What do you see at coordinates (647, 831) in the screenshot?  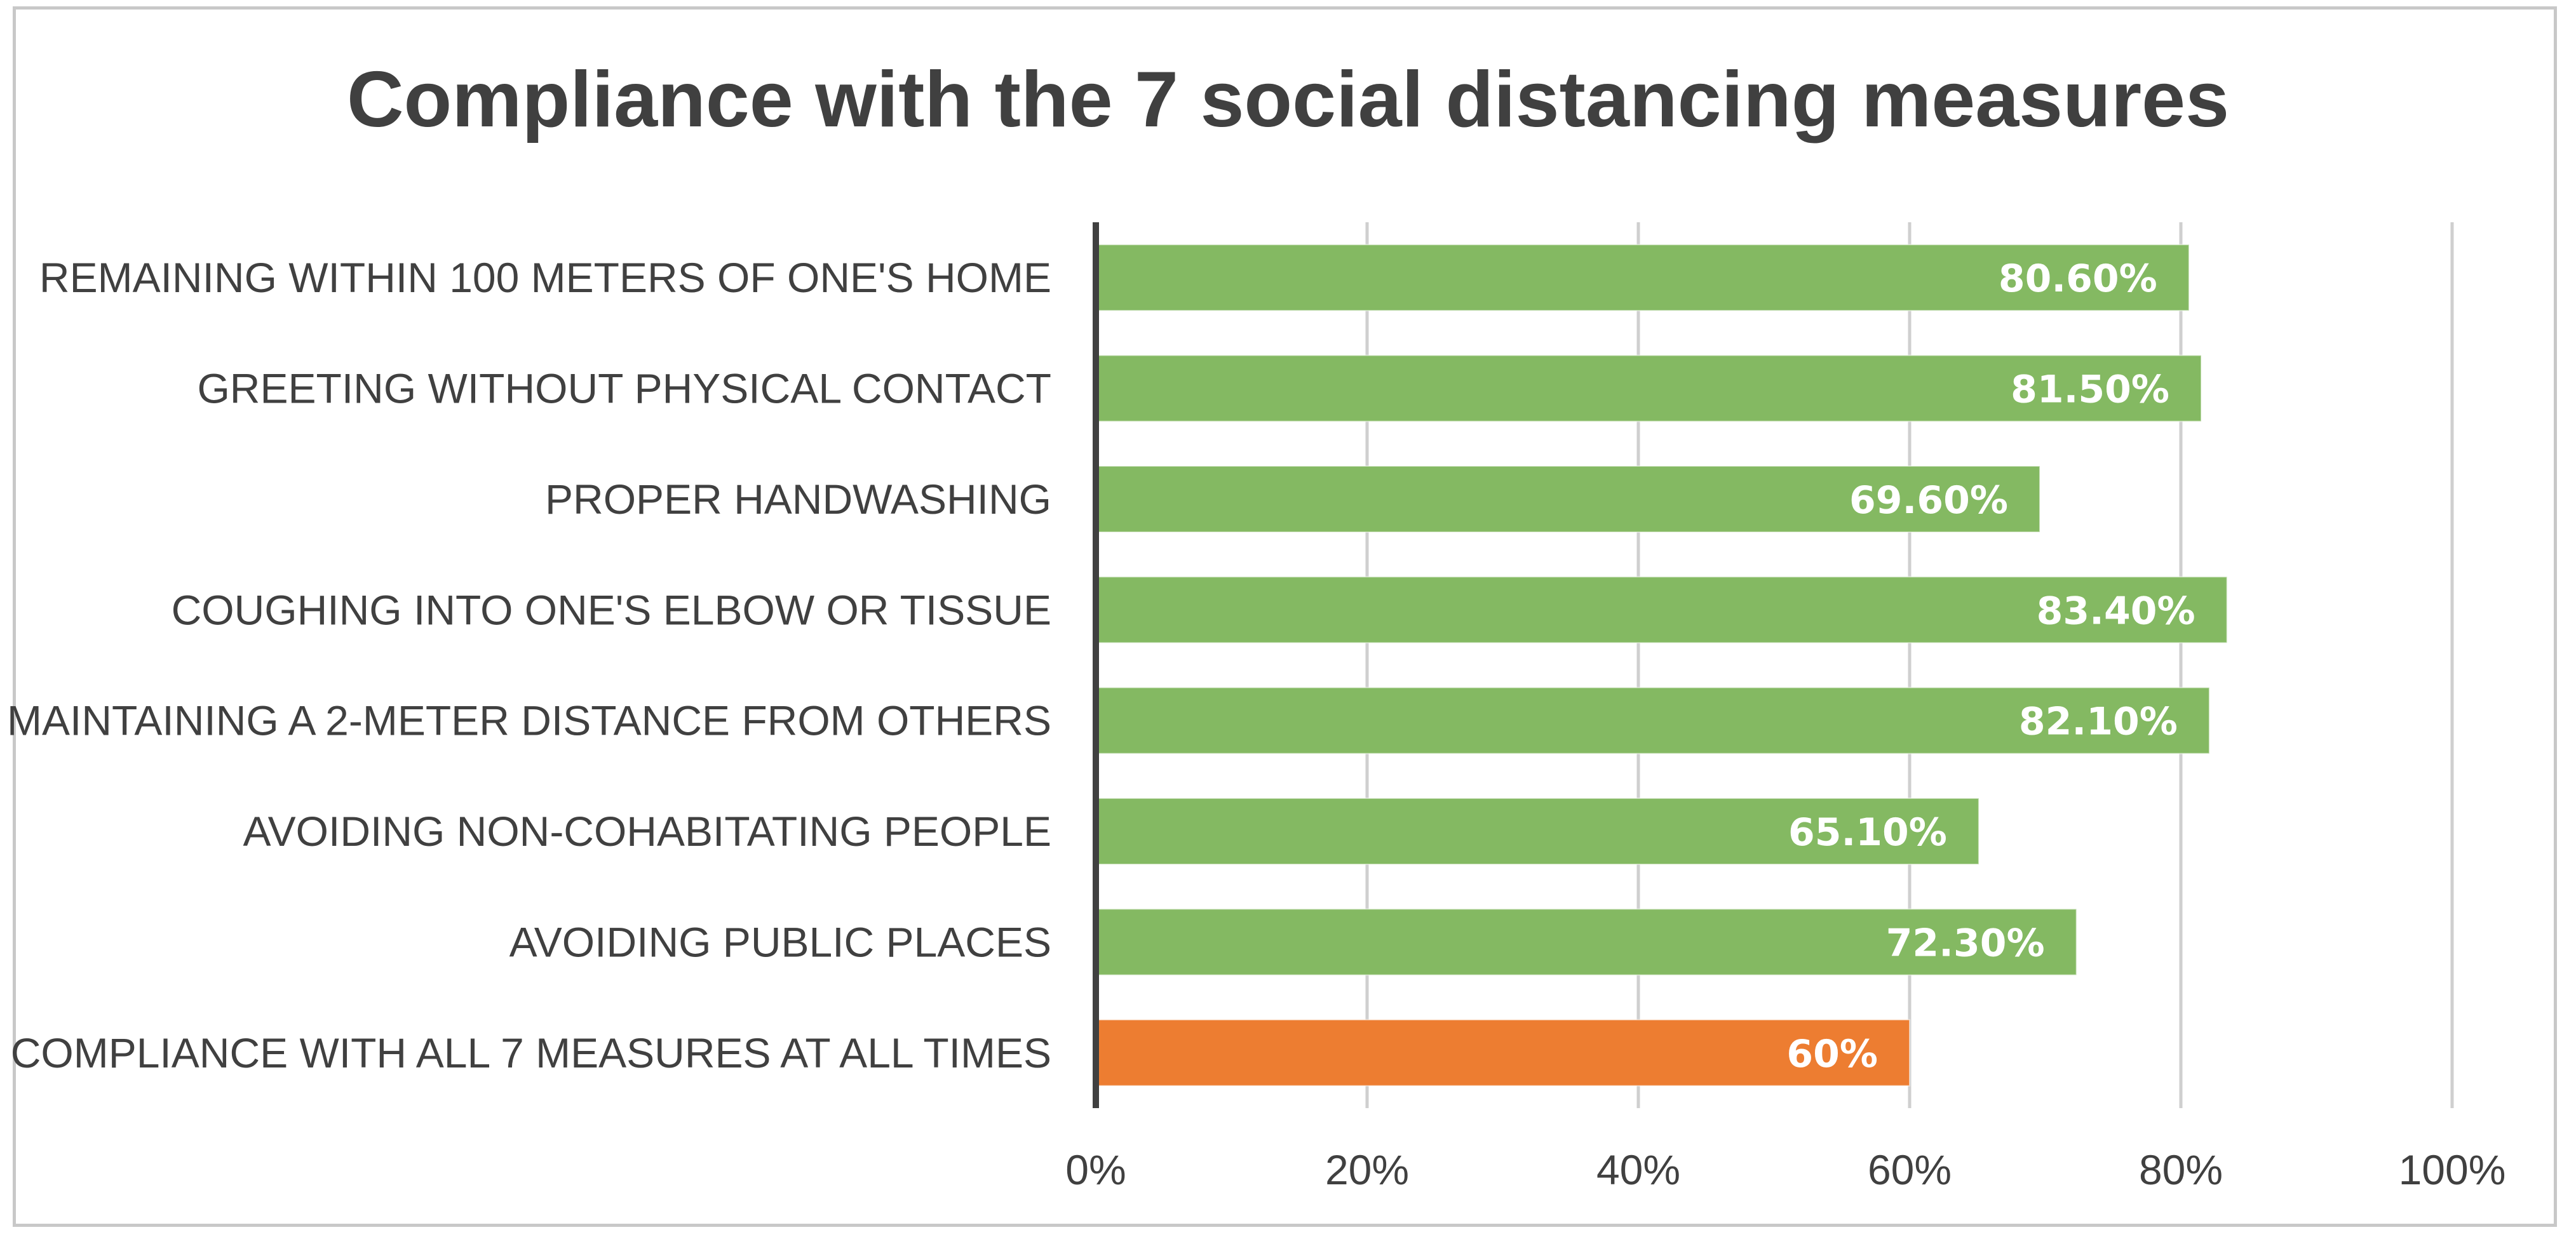 I see `category-label: AVOIDING NON-COHABITATING PEOPLE` at bounding box center [647, 831].